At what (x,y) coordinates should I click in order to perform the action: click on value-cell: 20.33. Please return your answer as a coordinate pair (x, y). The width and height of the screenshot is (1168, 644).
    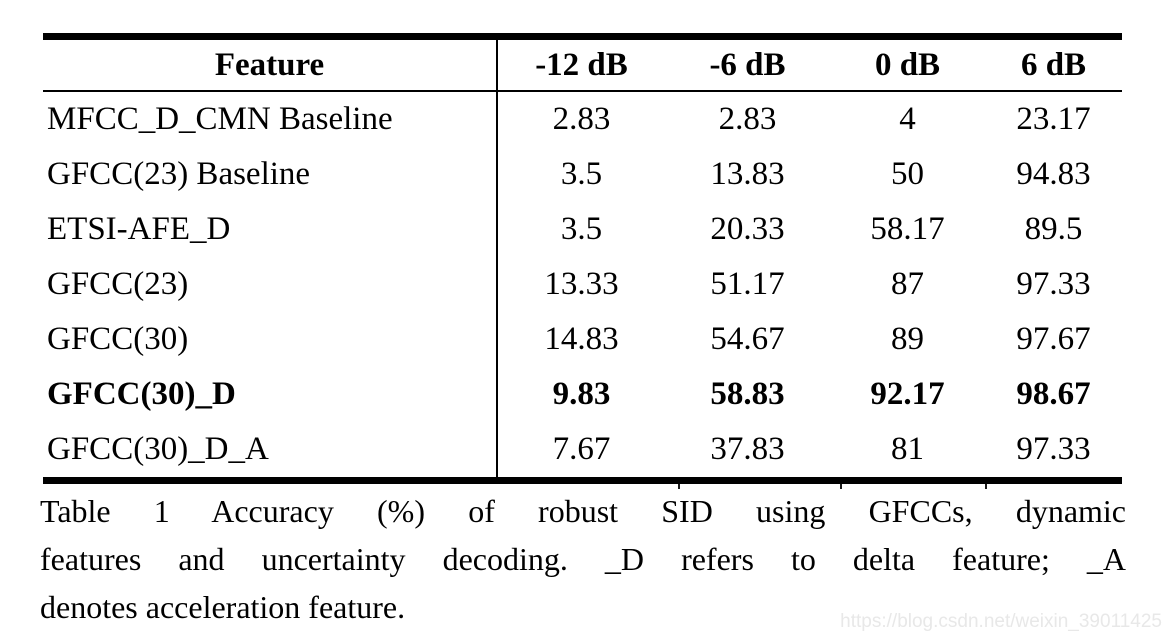
    Looking at the image, I should click on (747, 229).